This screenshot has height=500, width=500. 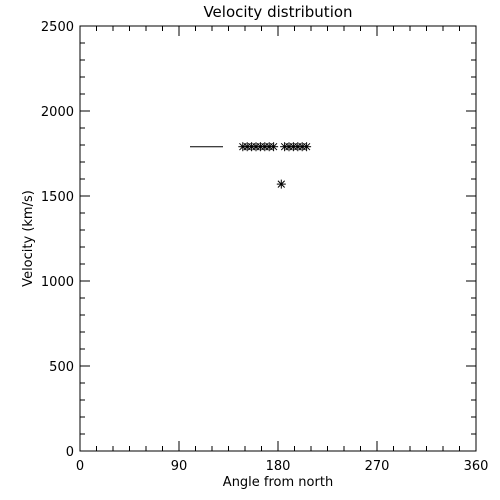 What do you see at coordinates (57, 282) in the screenshot?
I see `y-tick-label: 1000` at bounding box center [57, 282].